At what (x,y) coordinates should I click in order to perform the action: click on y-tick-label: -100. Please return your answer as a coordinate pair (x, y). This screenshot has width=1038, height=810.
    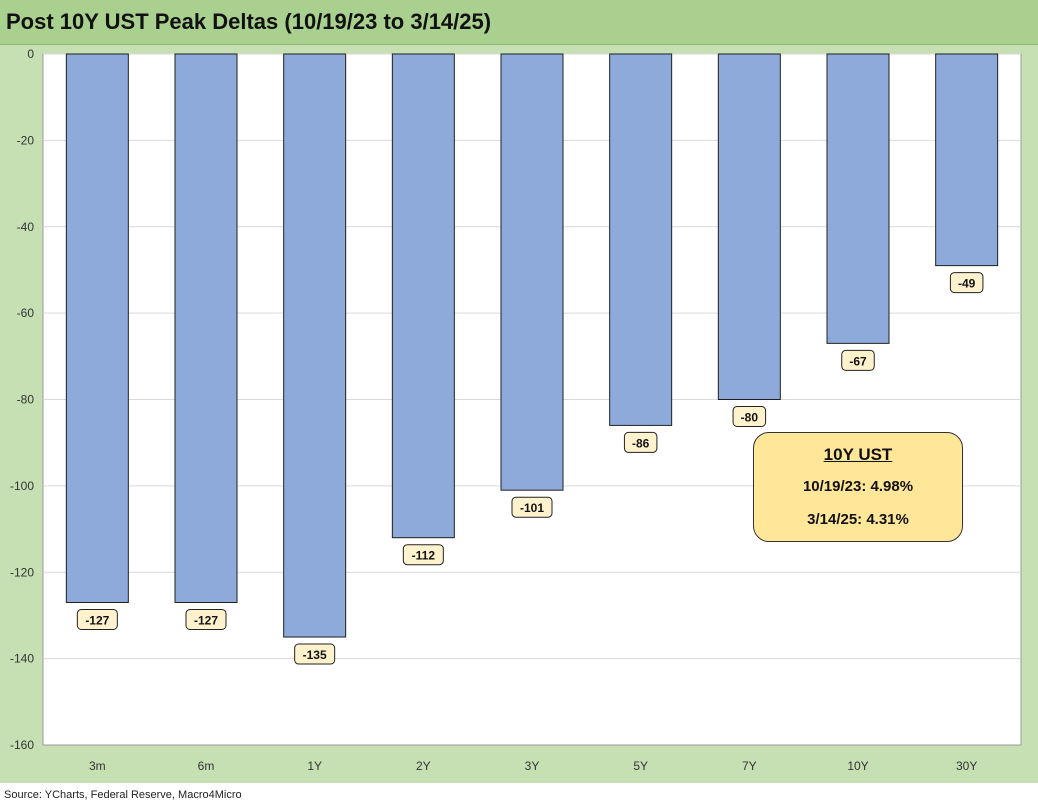
    Looking at the image, I should click on (22, 486).